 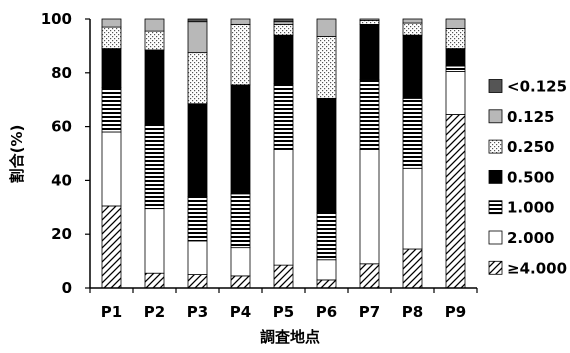 I want to click on y-tick-label: 0, so click(x=67, y=288).